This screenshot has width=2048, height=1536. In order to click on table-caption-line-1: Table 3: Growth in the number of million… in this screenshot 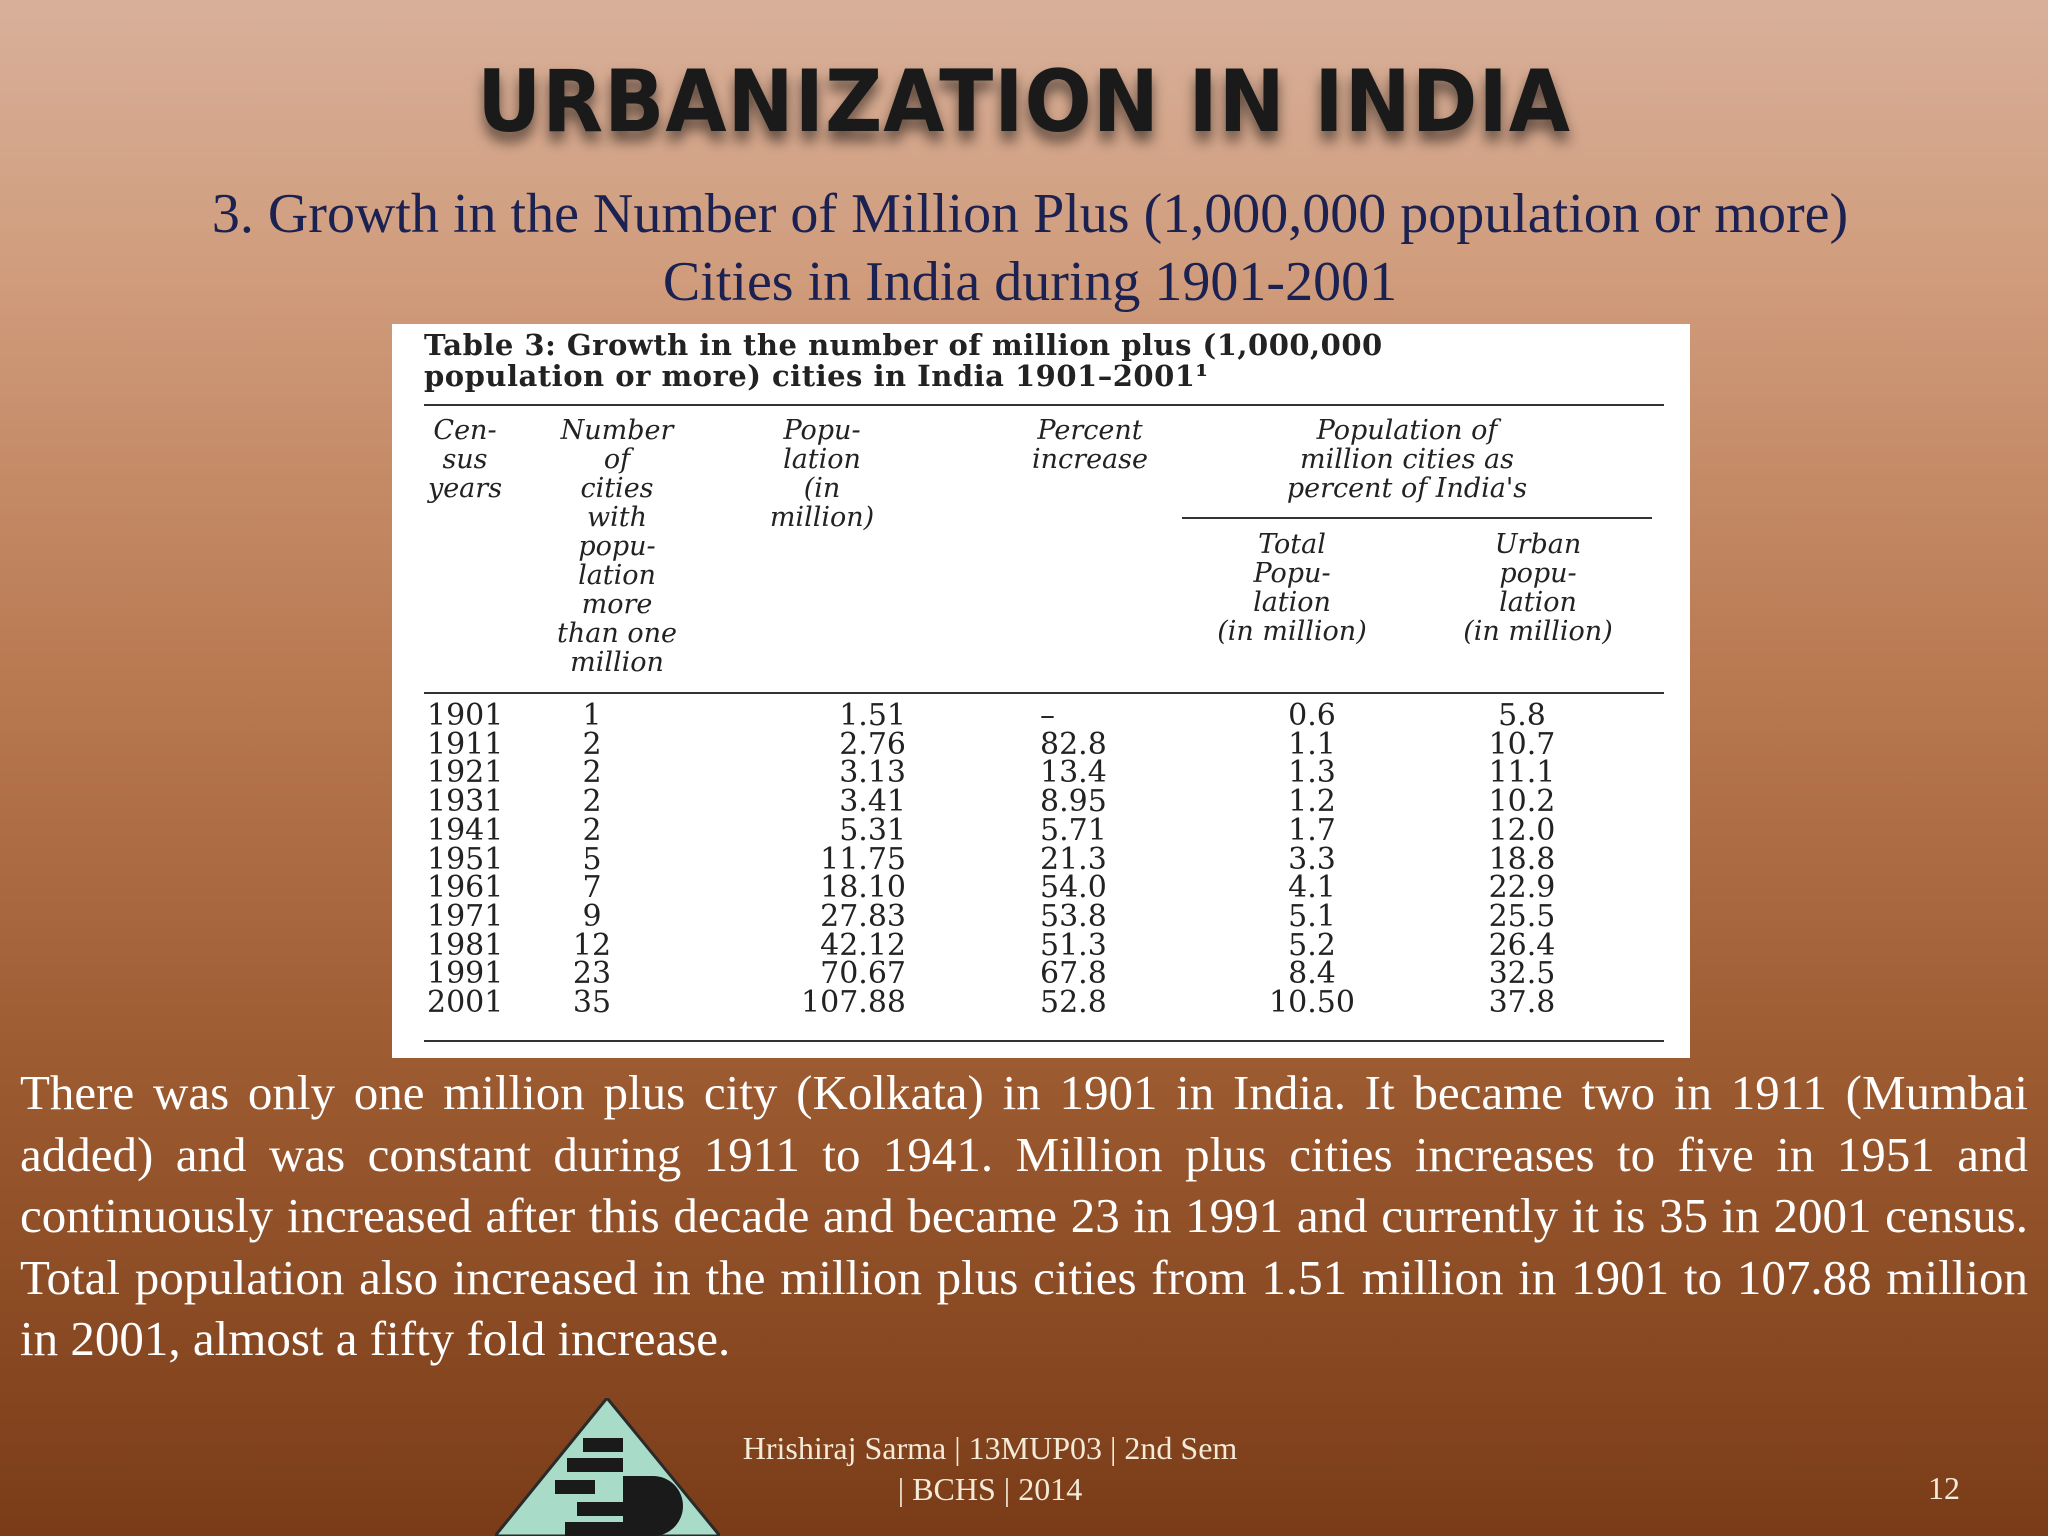, I will do `click(903, 345)`.